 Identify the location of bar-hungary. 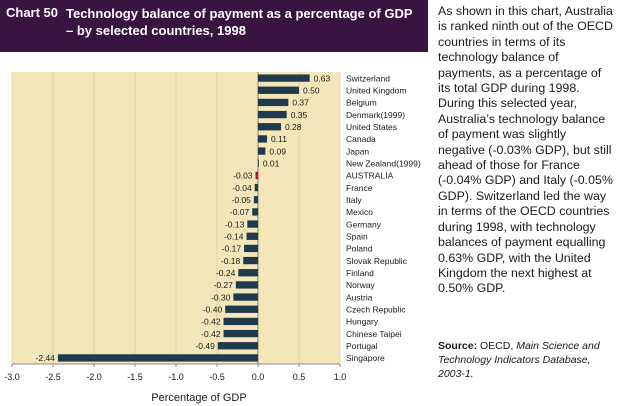
(240, 321).